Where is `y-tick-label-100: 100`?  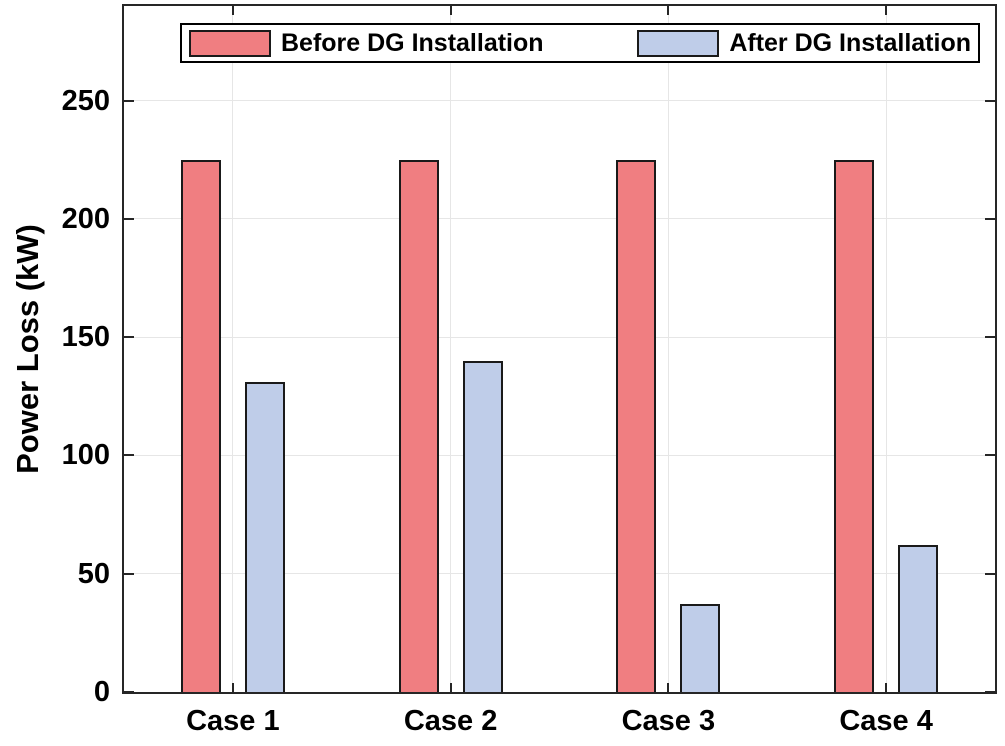
y-tick-label-100: 100 is located at coordinates (85, 455).